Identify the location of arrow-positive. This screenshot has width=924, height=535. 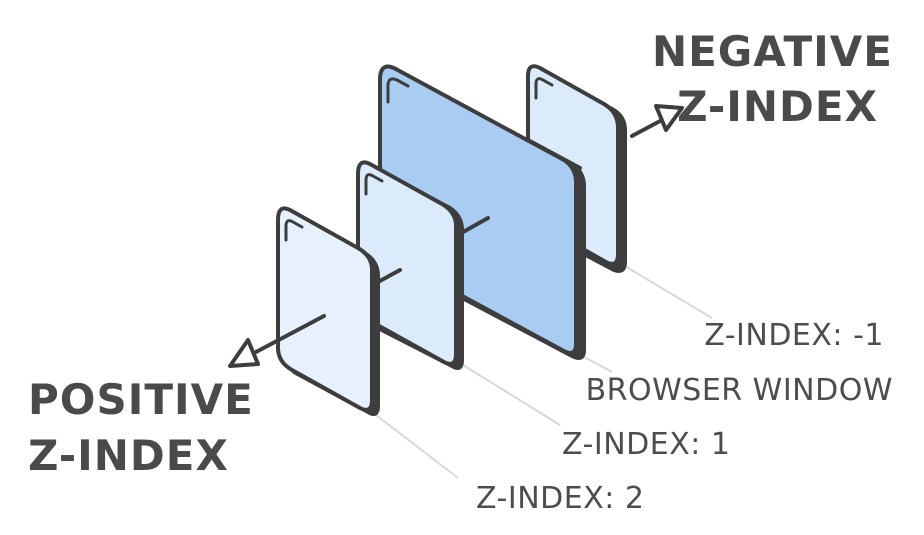
(277, 341).